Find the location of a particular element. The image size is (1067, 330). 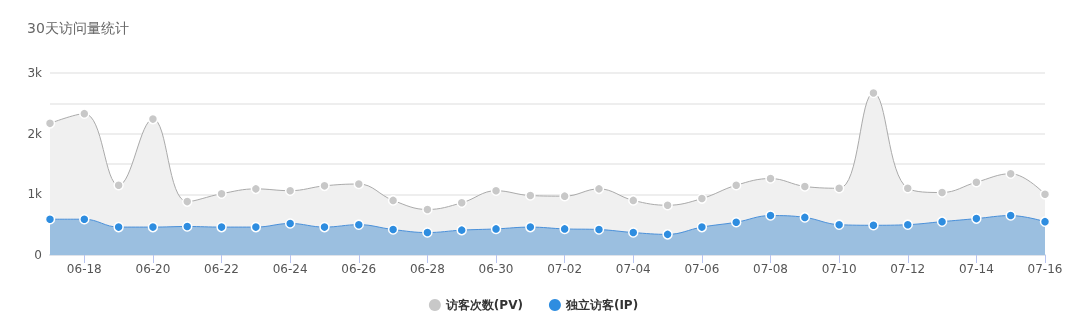

x-tick-label: 07-02 is located at coordinates (565, 269).